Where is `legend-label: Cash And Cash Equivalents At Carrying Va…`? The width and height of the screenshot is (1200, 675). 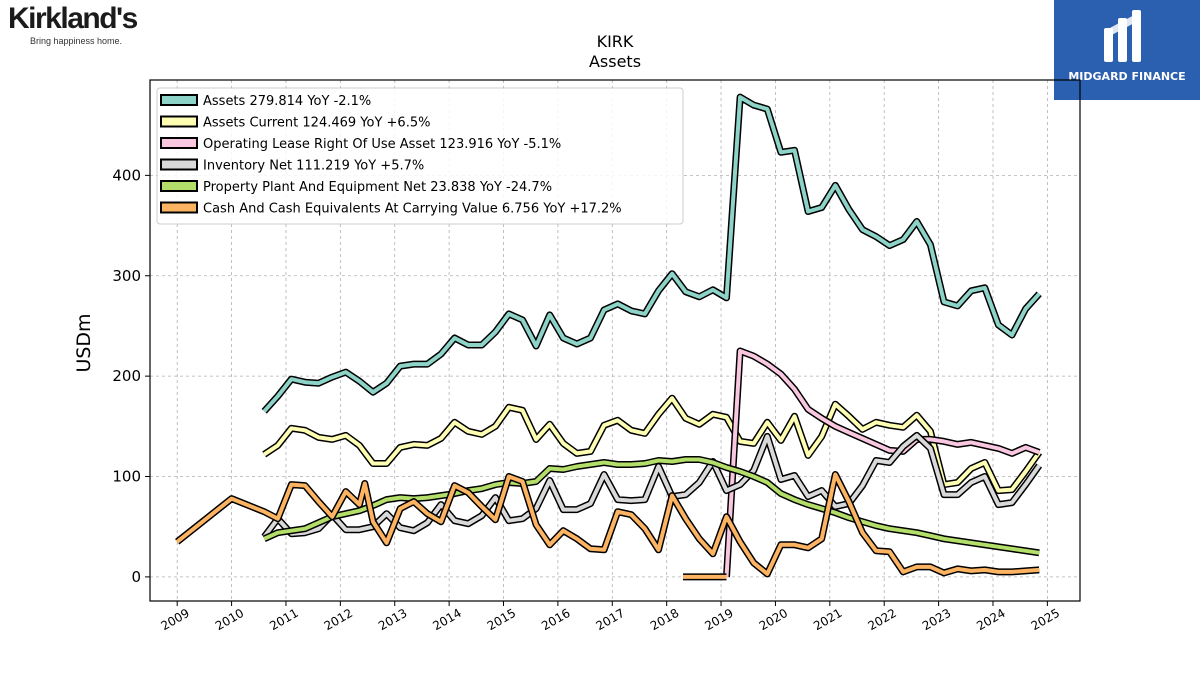 legend-label: Cash And Cash Equivalents At Carrying Va… is located at coordinates (412, 209).